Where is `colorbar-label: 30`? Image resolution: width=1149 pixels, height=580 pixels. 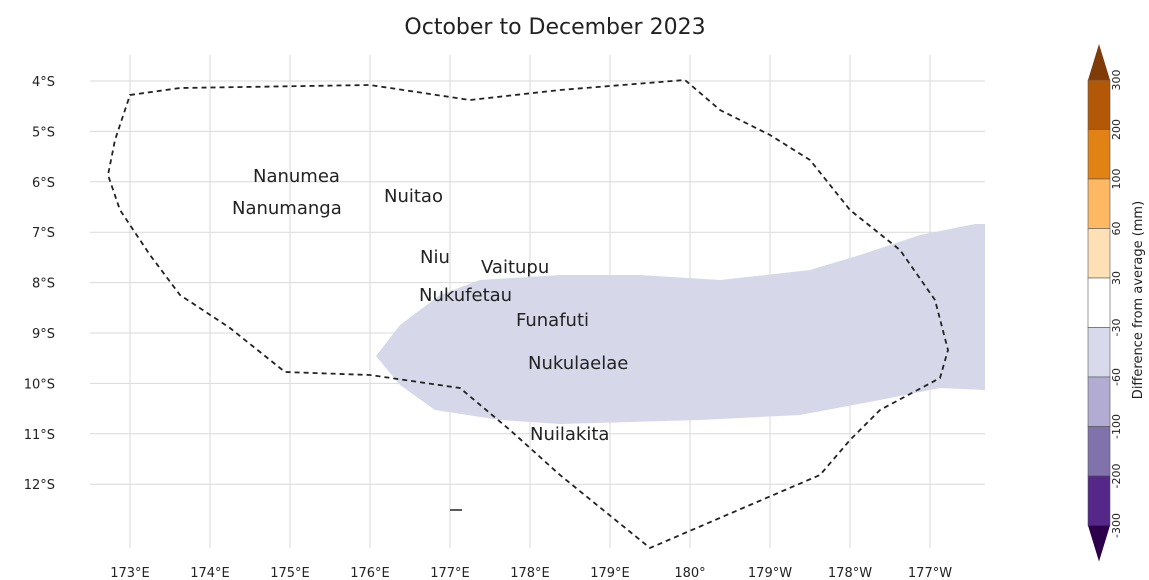 colorbar-label: 30 is located at coordinates (1116, 278).